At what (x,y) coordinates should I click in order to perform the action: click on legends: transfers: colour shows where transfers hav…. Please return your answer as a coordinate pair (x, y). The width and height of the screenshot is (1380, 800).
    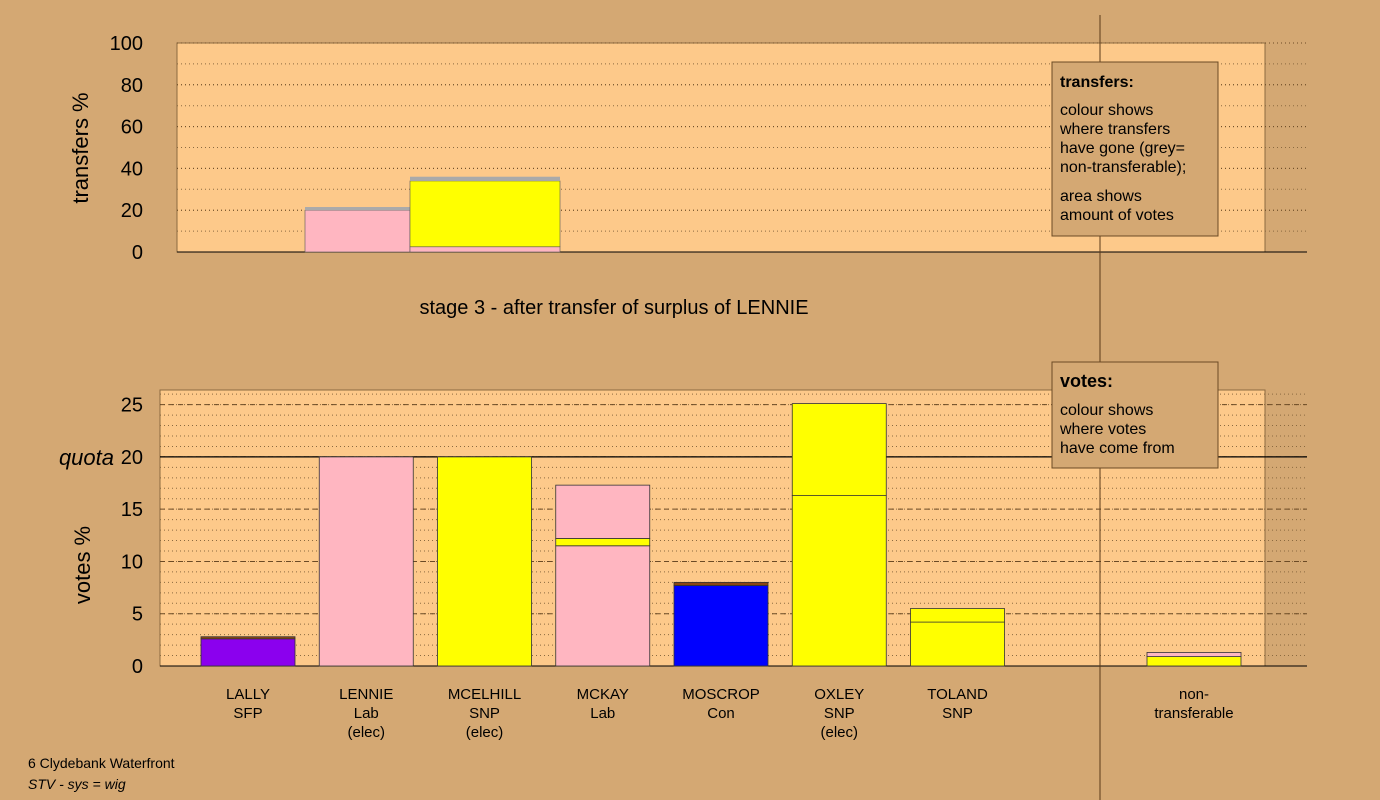
    Looking at the image, I should click on (1135, 265).